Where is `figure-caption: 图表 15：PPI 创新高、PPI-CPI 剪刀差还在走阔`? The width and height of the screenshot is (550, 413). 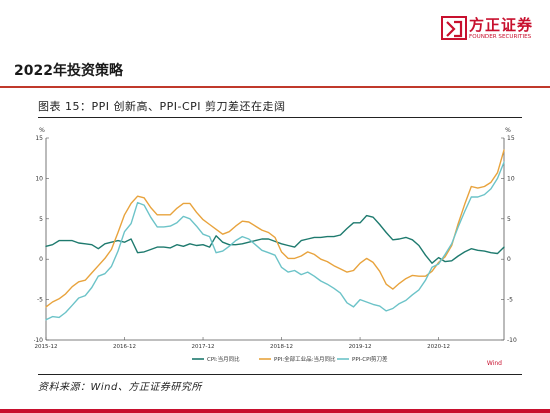 figure-caption: 图表 15：PPI 创新高、PPI-CPI 剪刀差还在走阔 is located at coordinates (162, 106).